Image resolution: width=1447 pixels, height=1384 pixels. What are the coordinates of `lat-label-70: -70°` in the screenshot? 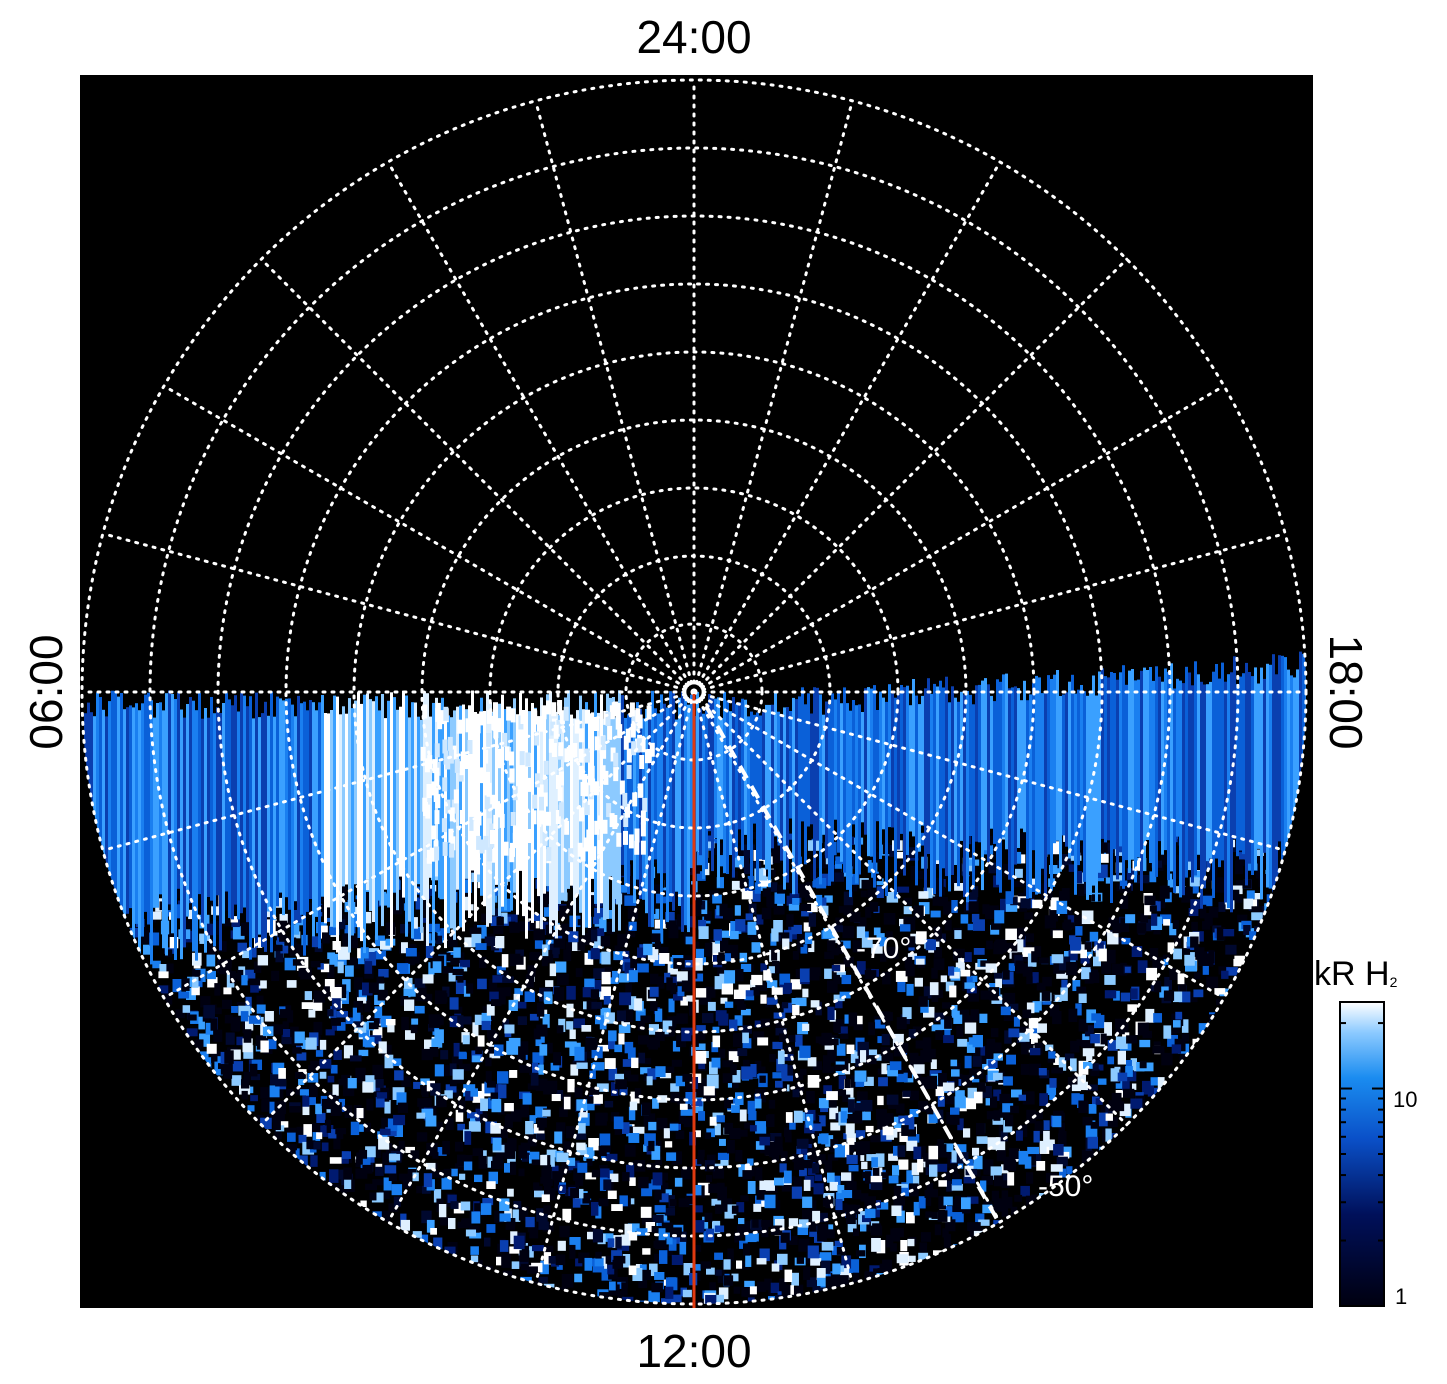 It's located at (883, 948).